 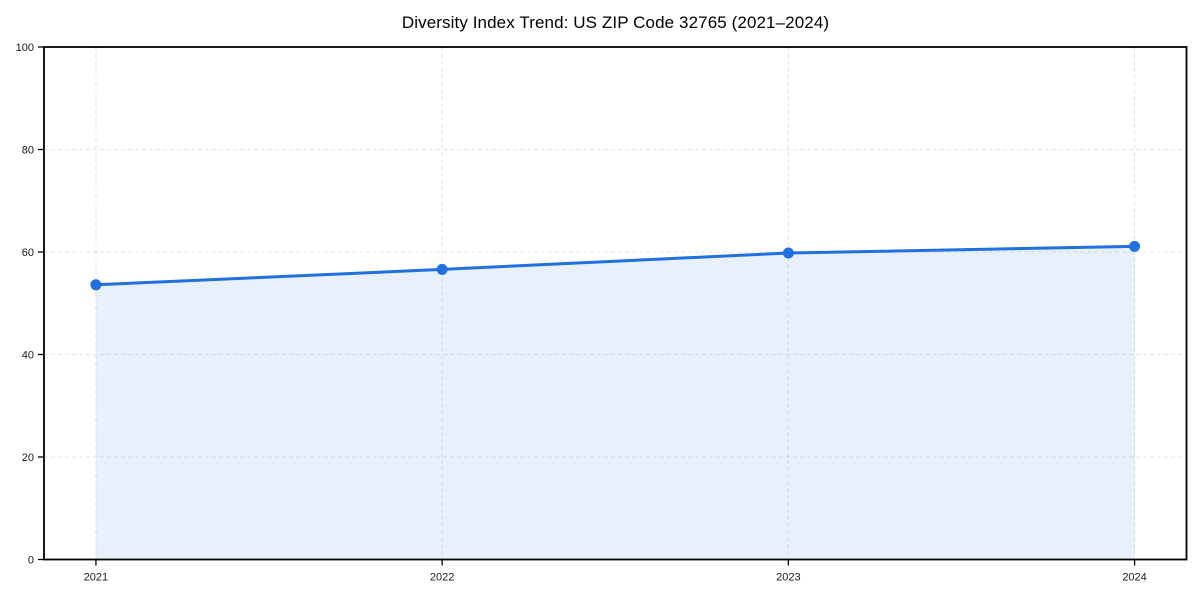 What do you see at coordinates (28, 151) in the screenshot?
I see `y-tick-label: 80` at bounding box center [28, 151].